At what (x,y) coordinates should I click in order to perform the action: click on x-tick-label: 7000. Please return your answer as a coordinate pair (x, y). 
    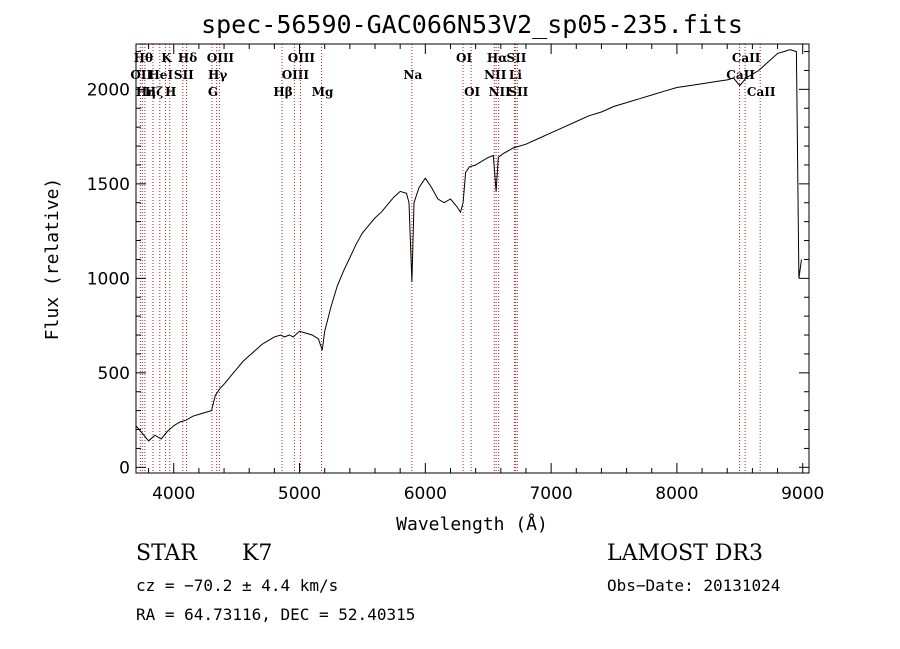
    Looking at the image, I should click on (550, 494).